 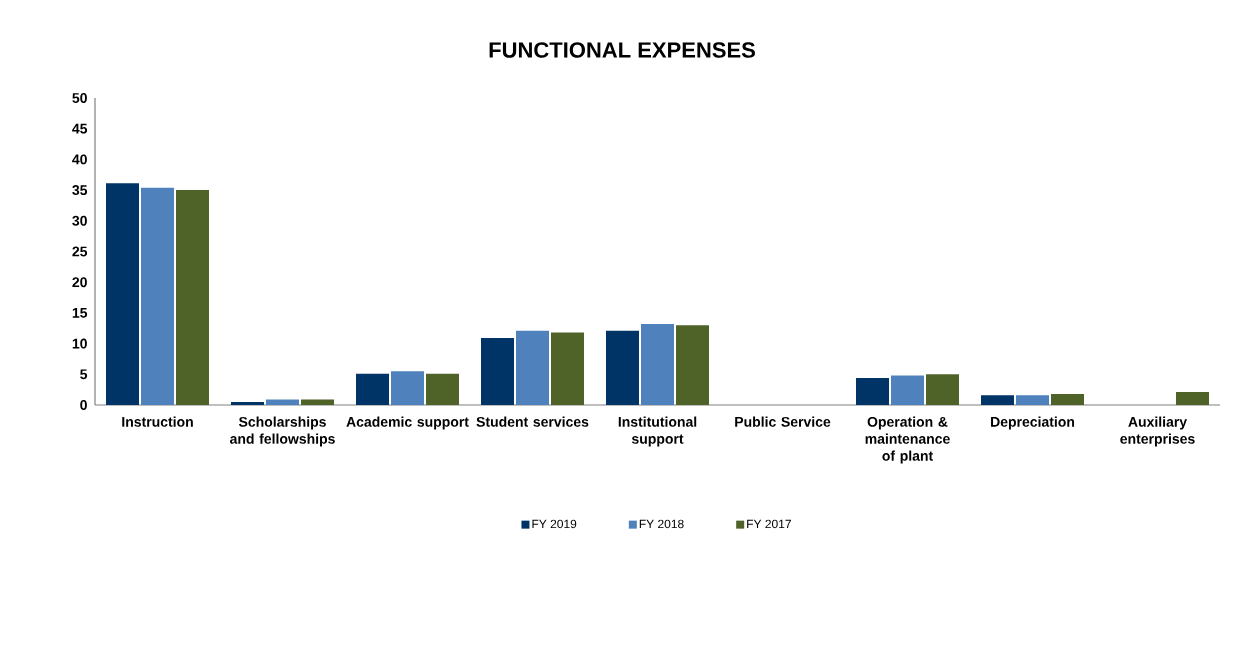 What do you see at coordinates (79, 220) in the screenshot?
I see `y-tick-label: 30` at bounding box center [79, 220].